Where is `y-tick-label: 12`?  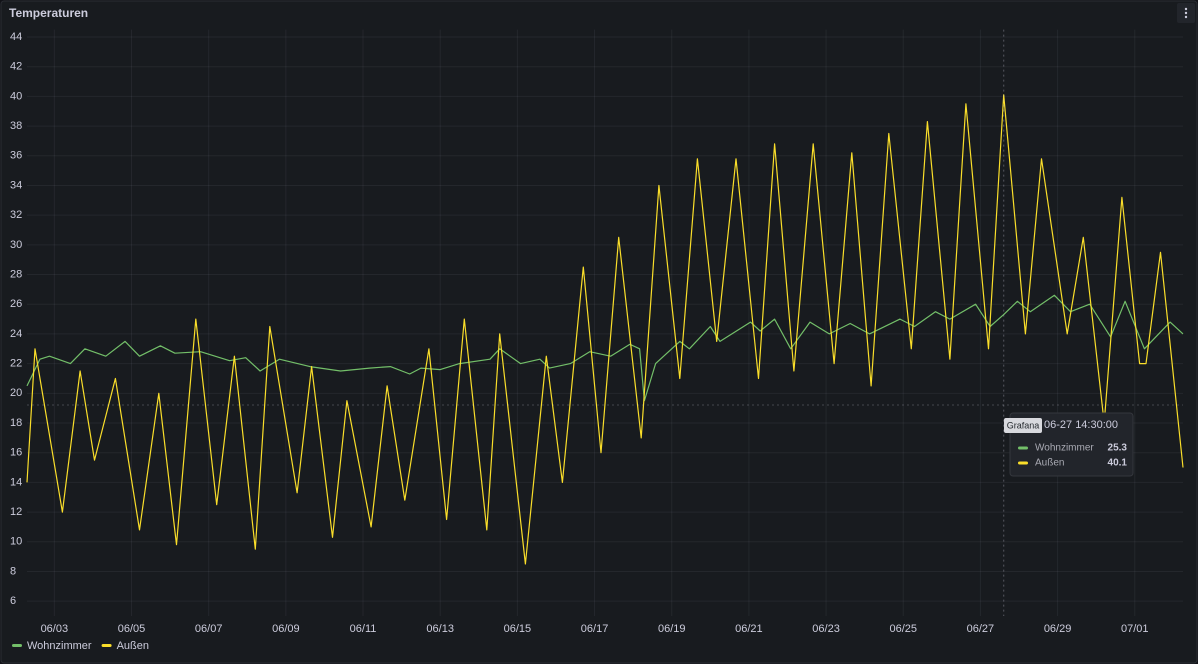 y-tick-label: 12 is located at coordinates (16, 512).